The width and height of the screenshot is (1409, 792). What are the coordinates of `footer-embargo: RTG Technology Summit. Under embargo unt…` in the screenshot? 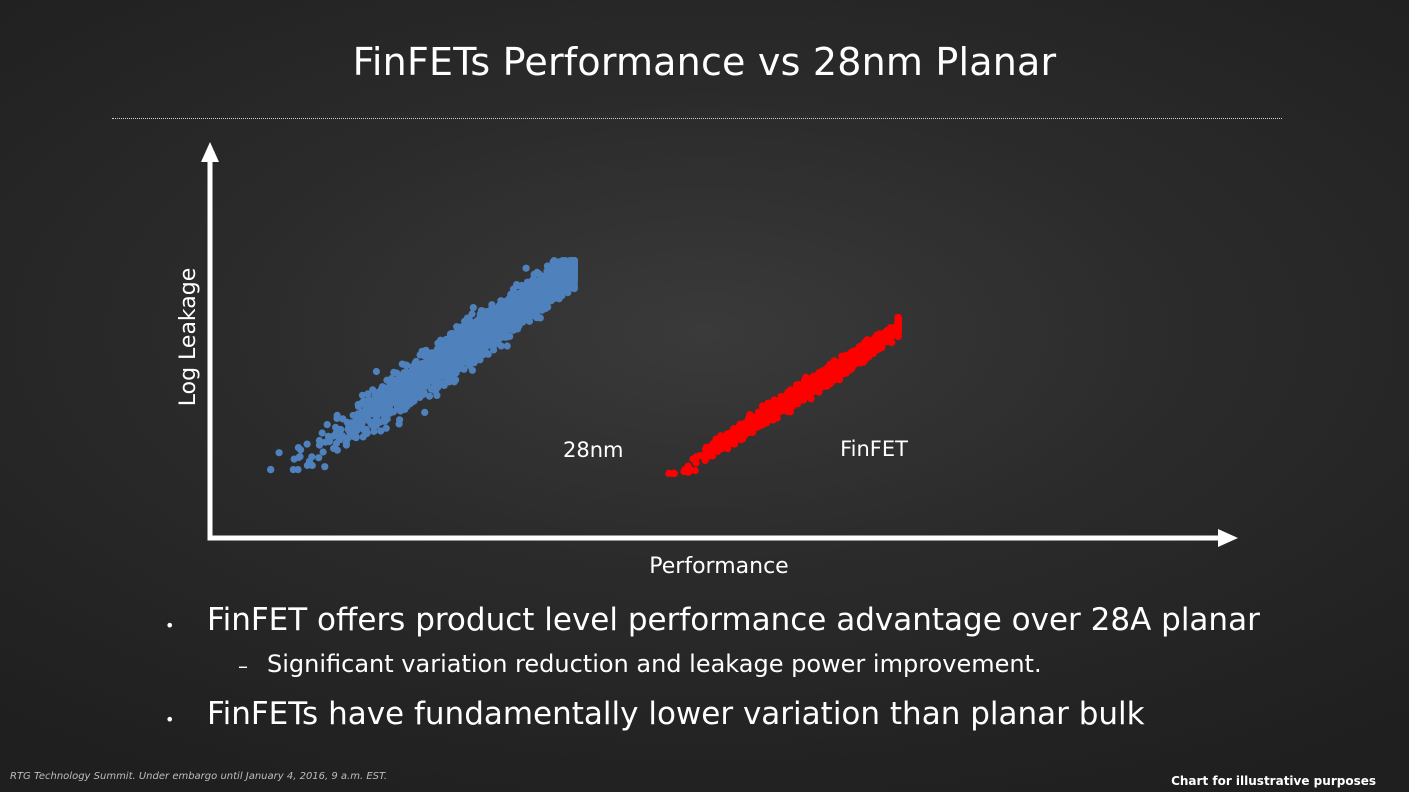 It's located at (199, 776).